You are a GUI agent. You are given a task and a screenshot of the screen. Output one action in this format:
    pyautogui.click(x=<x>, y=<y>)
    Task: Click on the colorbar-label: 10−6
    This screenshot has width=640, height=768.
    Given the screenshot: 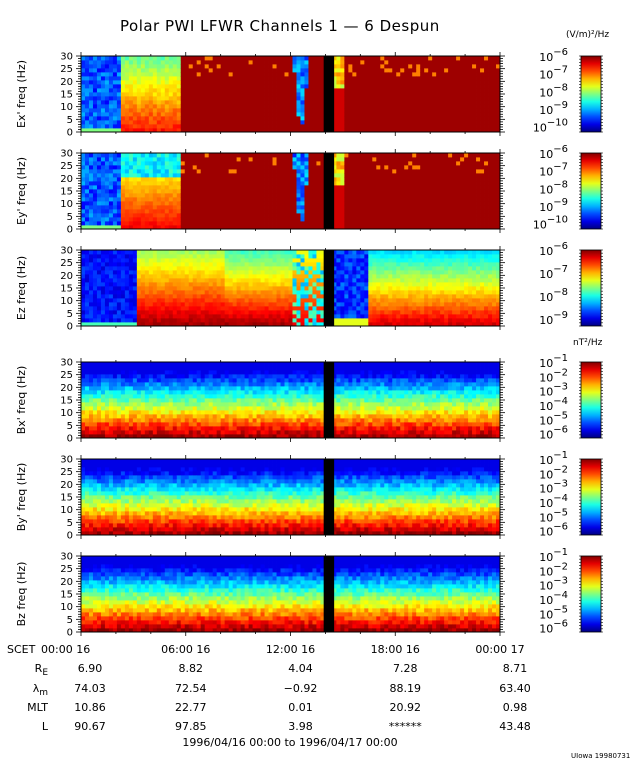 What is the action you would take?
    pyautogui.click(x=553, y=152)
    